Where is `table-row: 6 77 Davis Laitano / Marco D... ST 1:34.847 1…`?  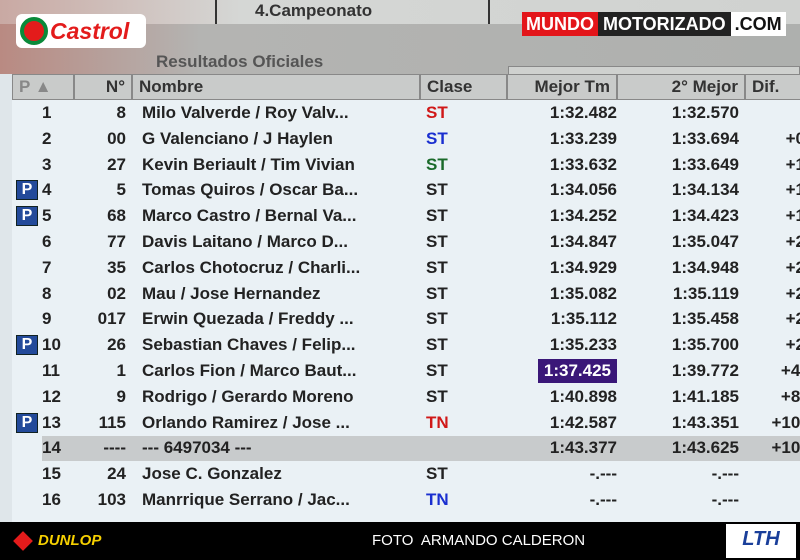
table-row: 6 77 Davis Laitano / Marco D... ST 1:34.847 1… is located at coordinates (406, 242).